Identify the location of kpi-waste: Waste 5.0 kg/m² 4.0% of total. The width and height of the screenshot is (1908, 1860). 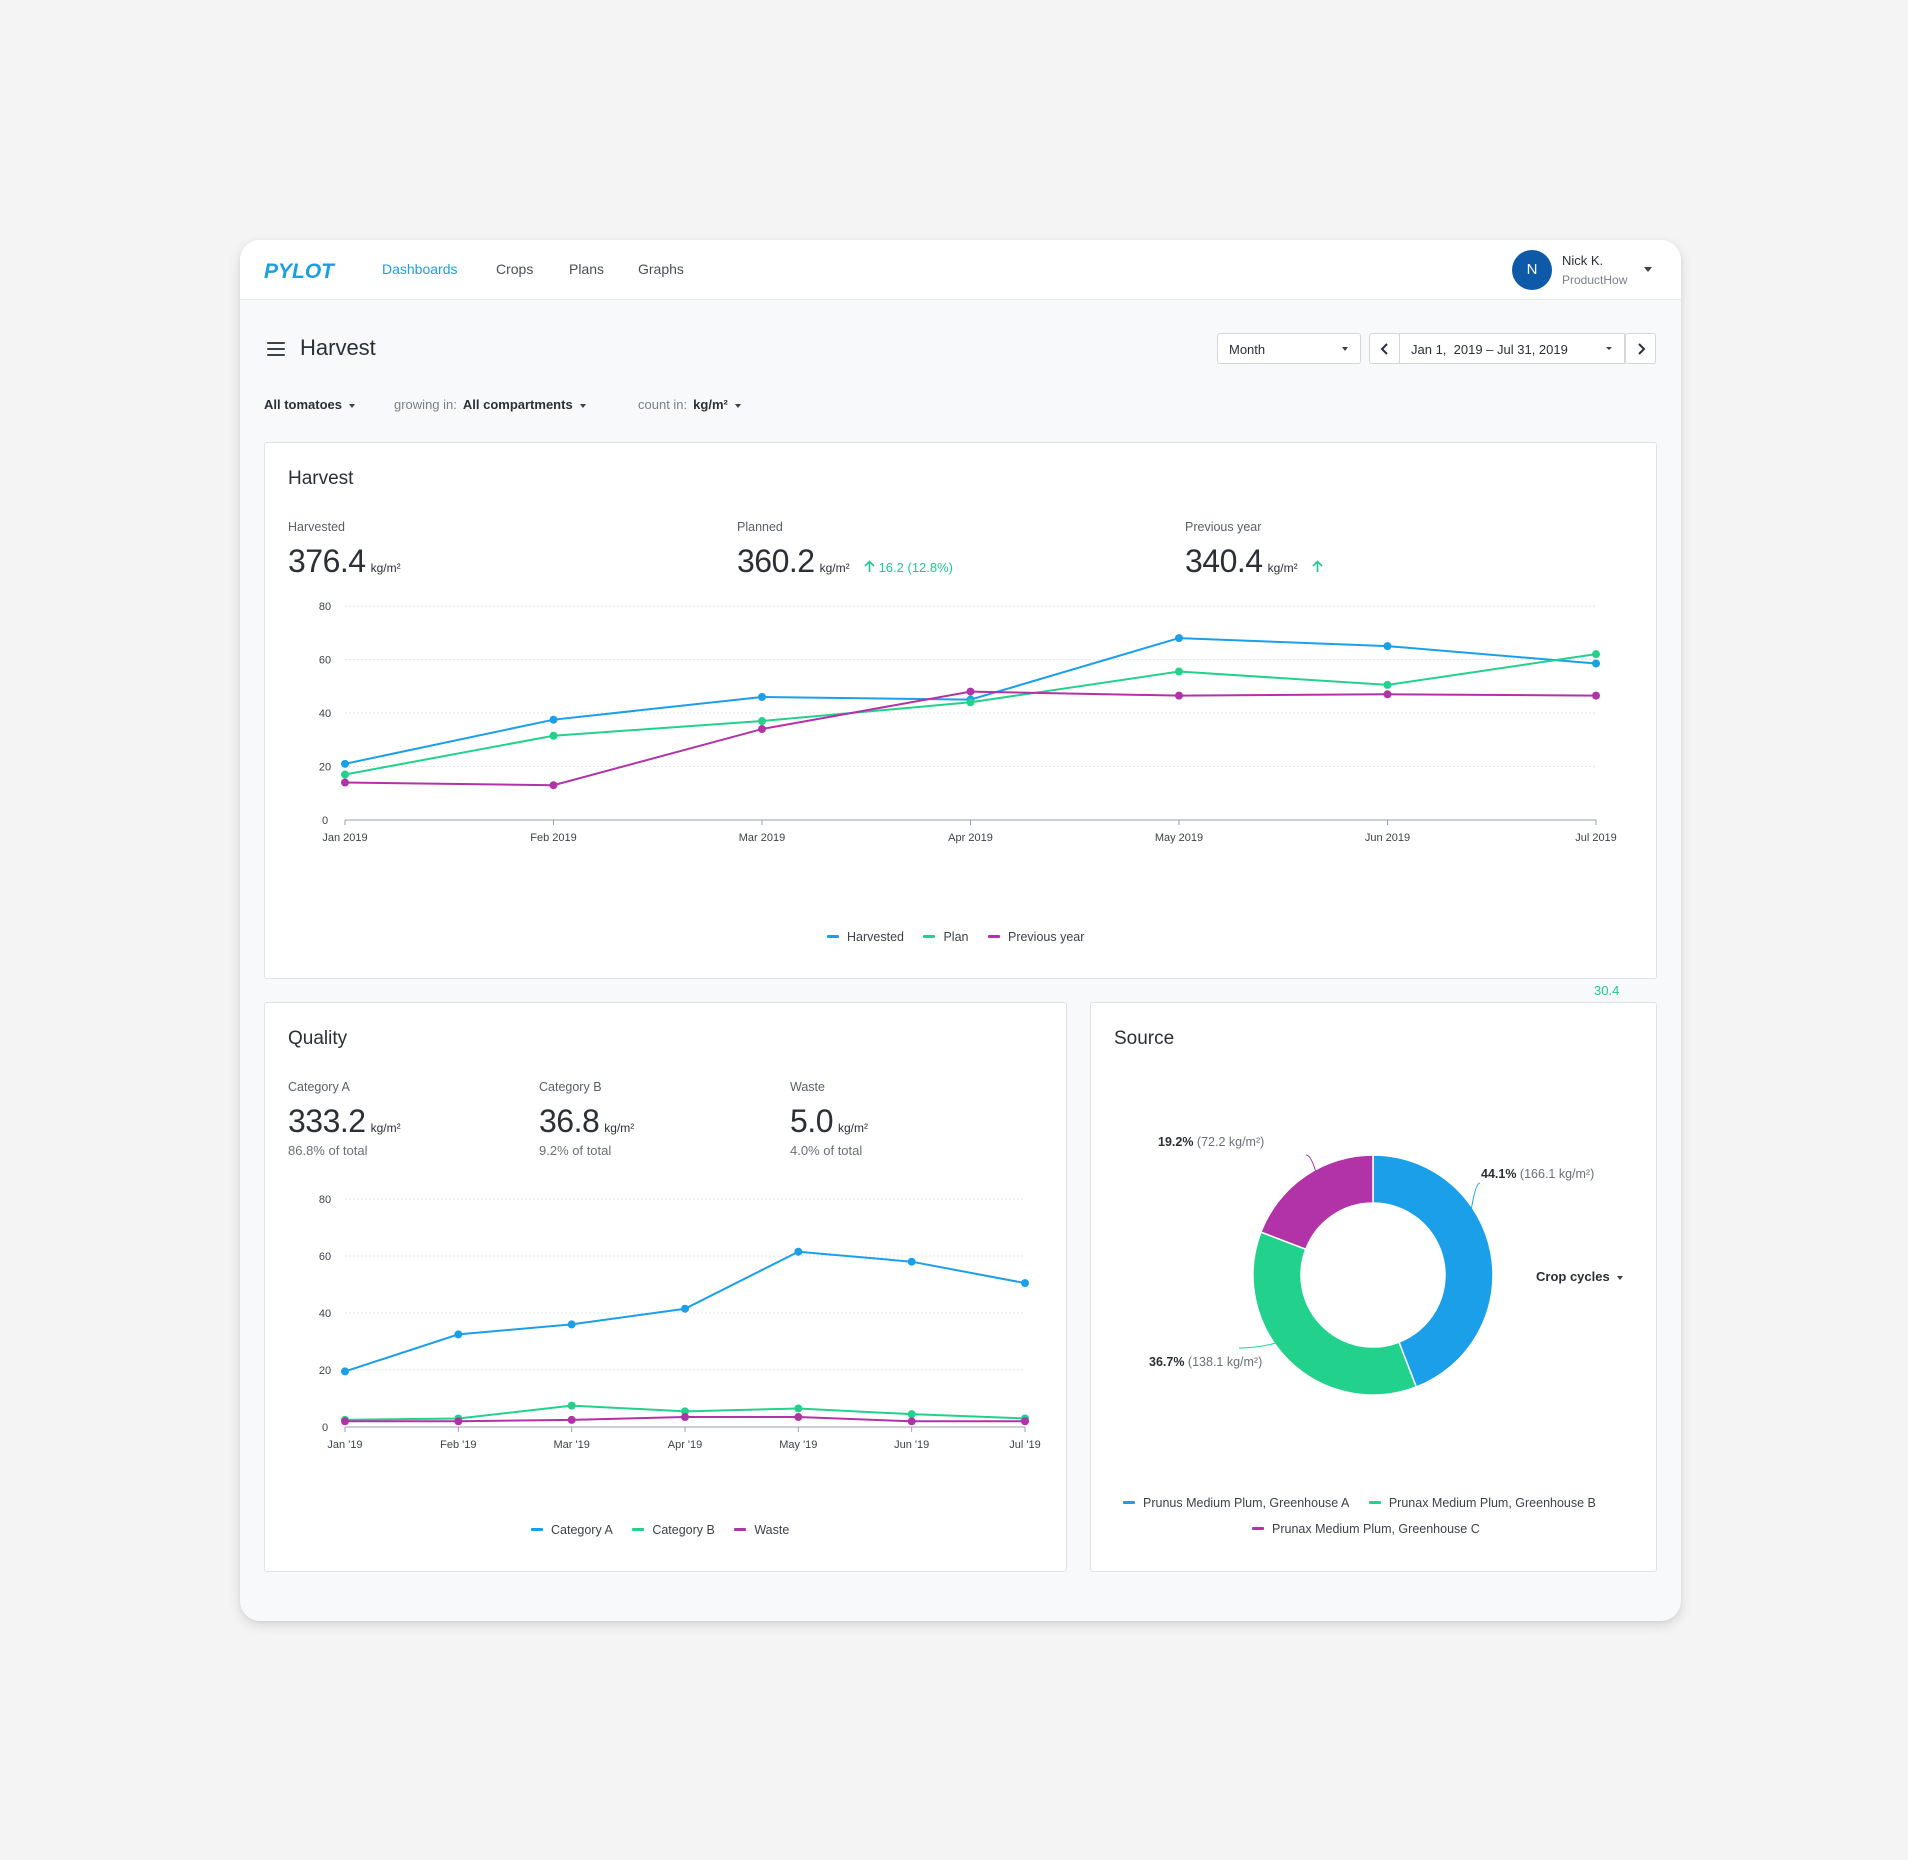
(829, 1119).